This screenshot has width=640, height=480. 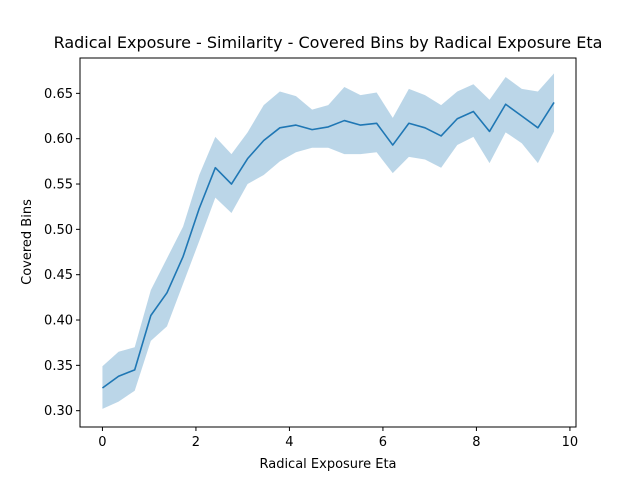 What do you see at coordinates (327, 464) in the screenshot?
I see `x-axis-label: Radical Exposure Eta` at bounding box center [327, 464].